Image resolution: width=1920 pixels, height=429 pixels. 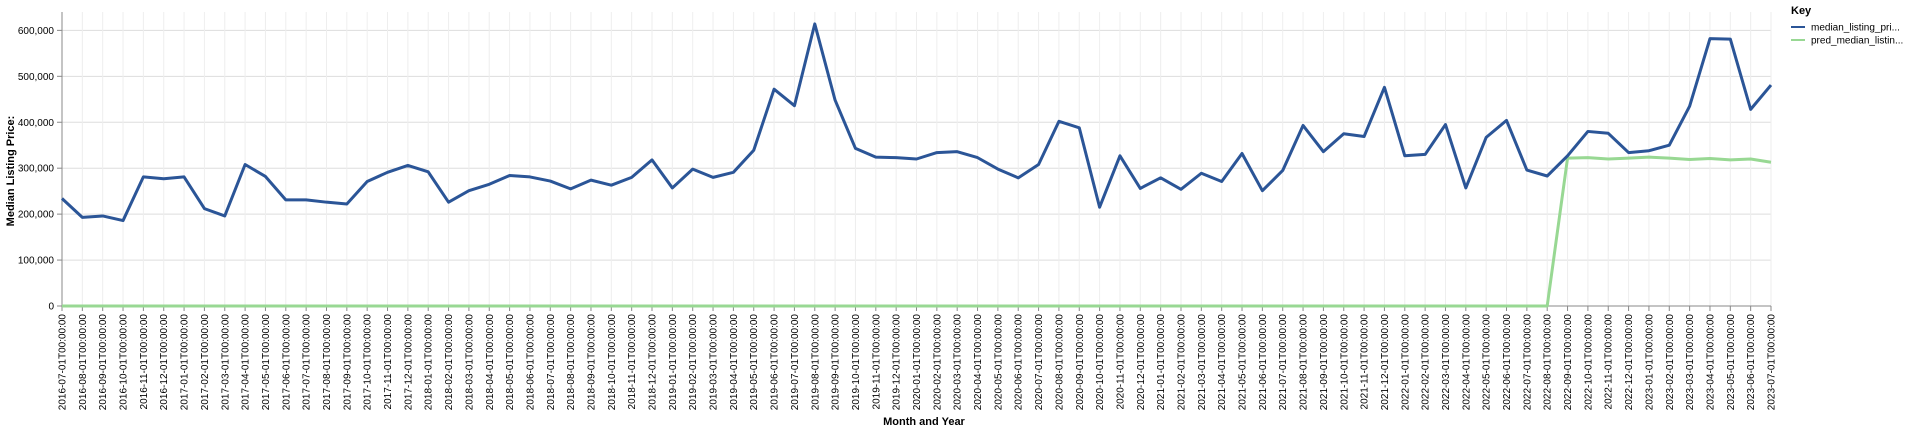 What do you see at coordinates (632, 362) in the screenshot?
I see `x-tick-label: 2018-11-01T00:00:00` at bounding box center [632, 362].